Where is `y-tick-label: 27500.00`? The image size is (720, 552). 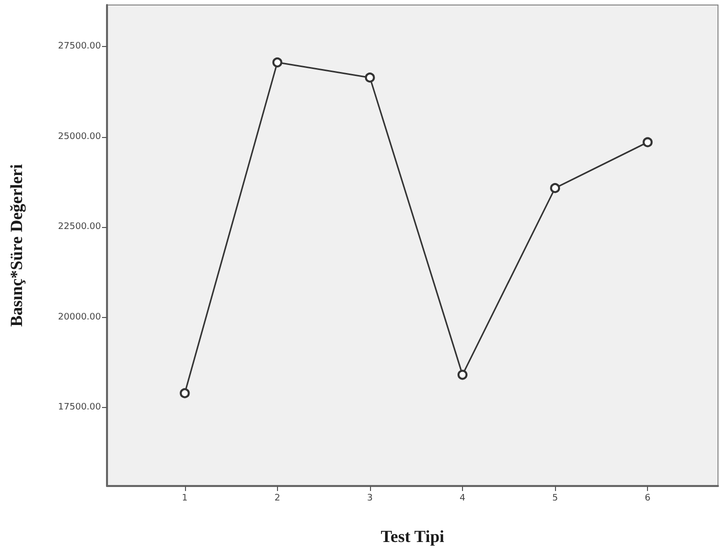 y-tick-label: 27500.00 is located at coordinates (80, 47).